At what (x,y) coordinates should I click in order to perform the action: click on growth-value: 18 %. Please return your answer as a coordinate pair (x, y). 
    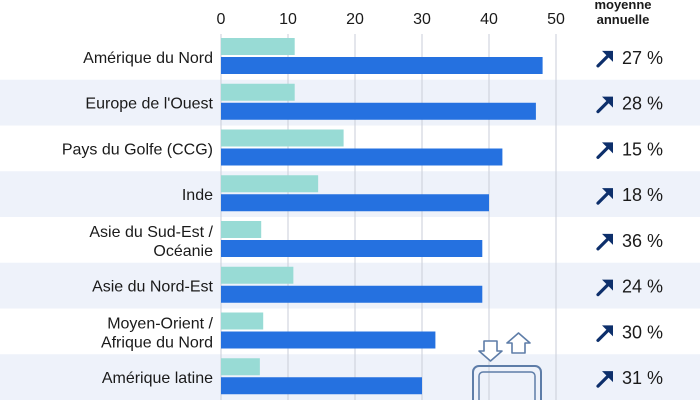
    Looking at the image, I should click on (642, 195).